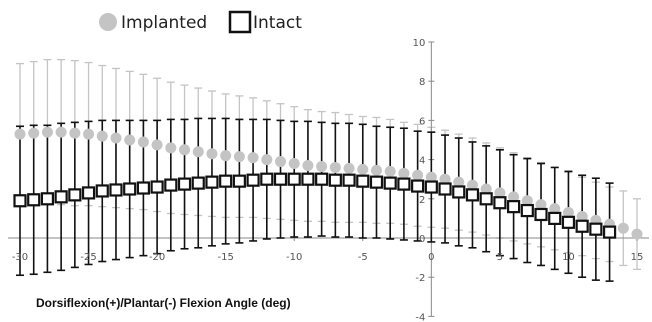  What do you see at coordinates (420, 317) in the screenshot?
I see `y-tick-label: -4` at bounding box center [420, 317].